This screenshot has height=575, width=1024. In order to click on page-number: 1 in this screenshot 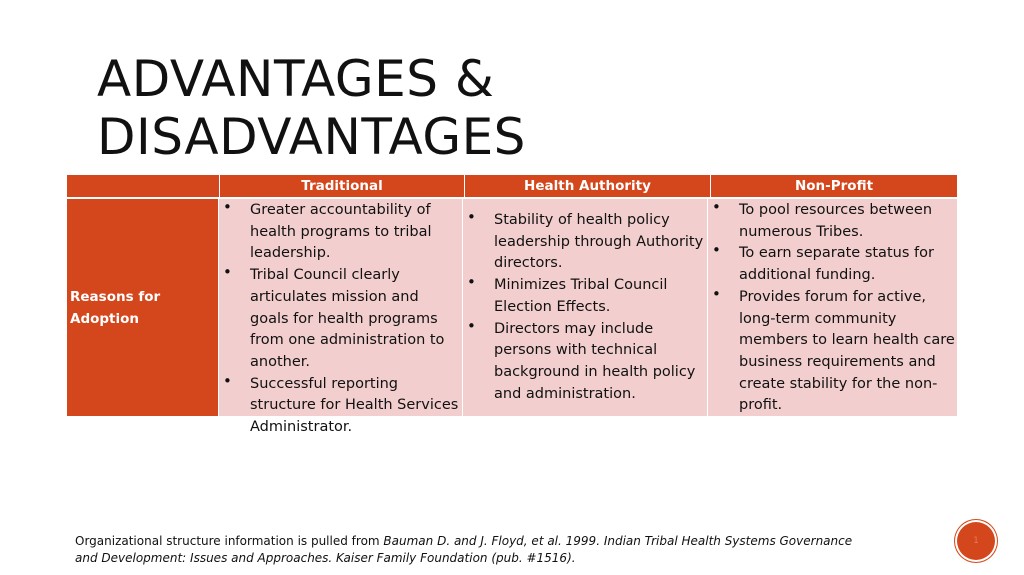, I will do `click(976, 541)`.